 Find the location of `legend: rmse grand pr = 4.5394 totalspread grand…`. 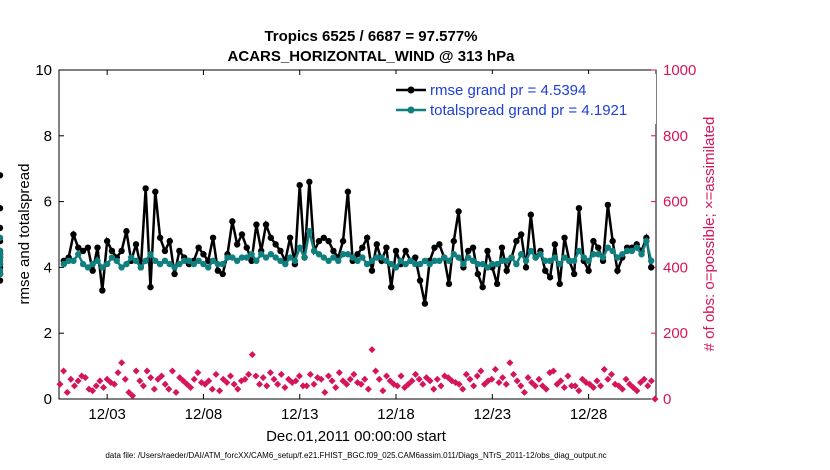

legend: rmse grand pr = 4.5394 totalspread grand… is located at coordinates (523, 99).